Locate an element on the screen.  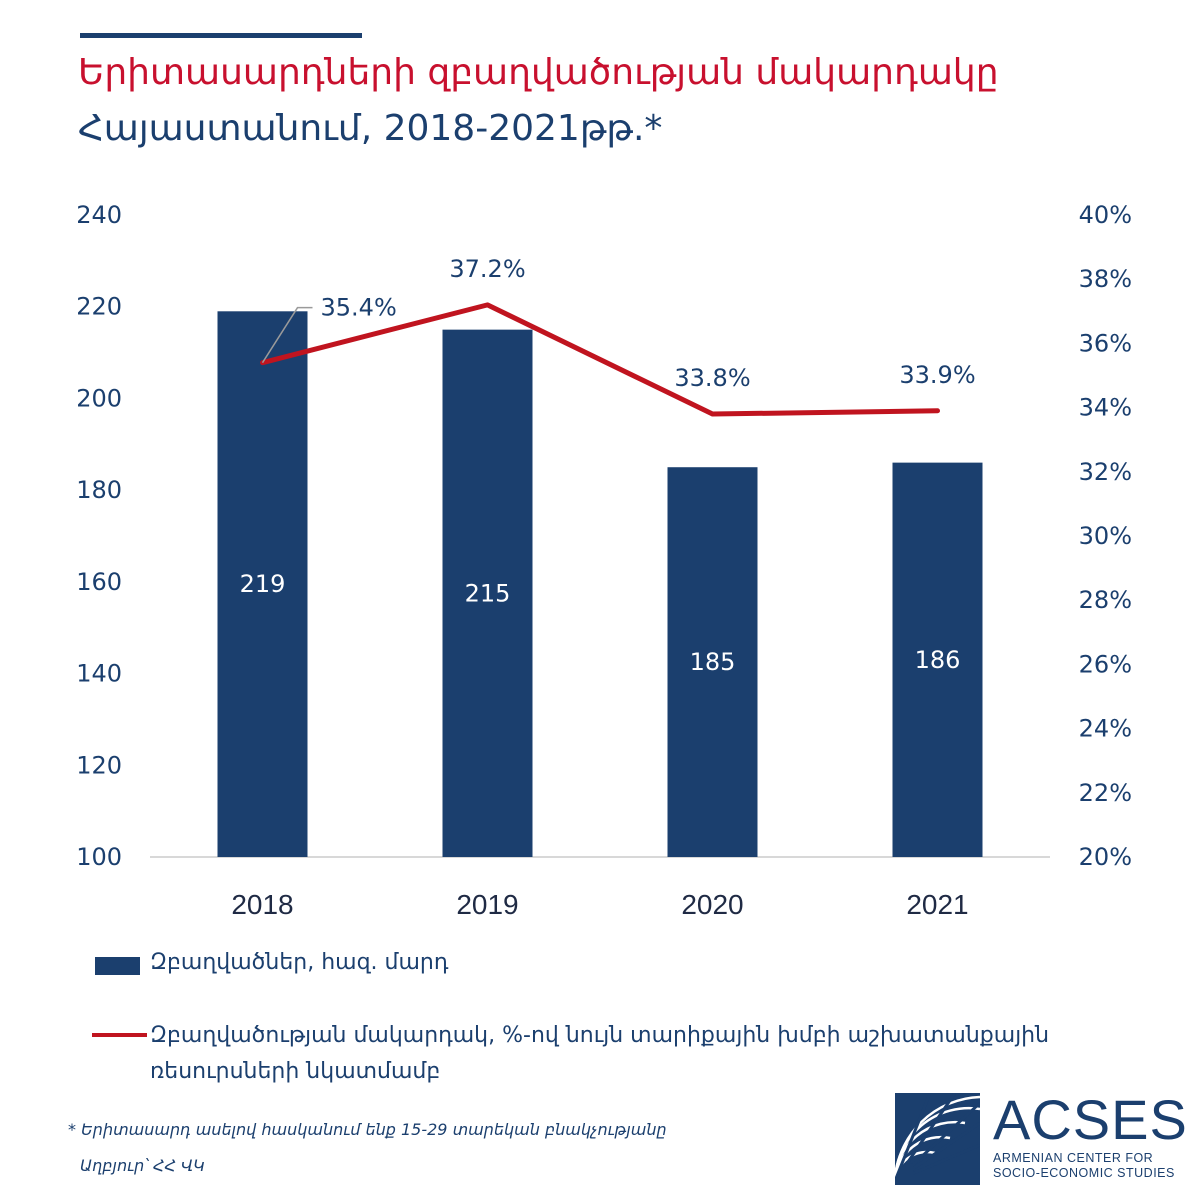
left-axis-tick-label: 120 is located at coordinates (99, 765).